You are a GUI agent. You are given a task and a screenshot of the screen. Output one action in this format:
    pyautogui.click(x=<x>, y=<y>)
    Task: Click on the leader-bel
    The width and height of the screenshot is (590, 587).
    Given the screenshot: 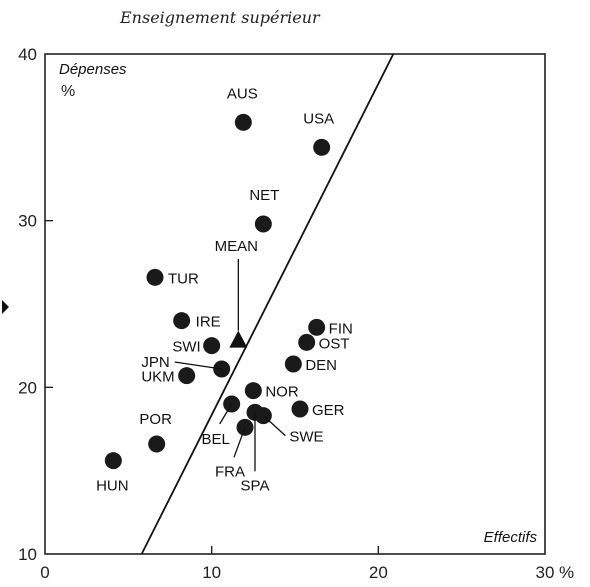 What is the action you would take?
    pyautogui.click(x=226, y=414)
    